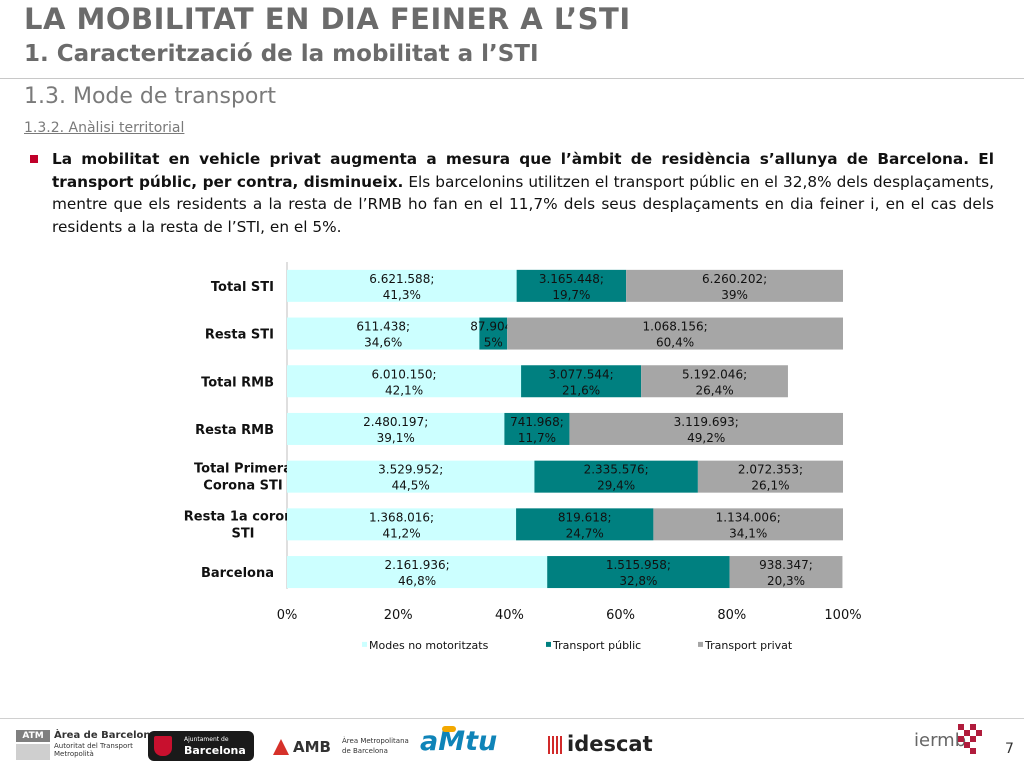 Image resolution: width=1024 pixels, height=768 pixels. What do you see at coordinates (383, 343) in the screenshot?
I see `data-label-percent: 34,6%` at bounding box center [383, 343].